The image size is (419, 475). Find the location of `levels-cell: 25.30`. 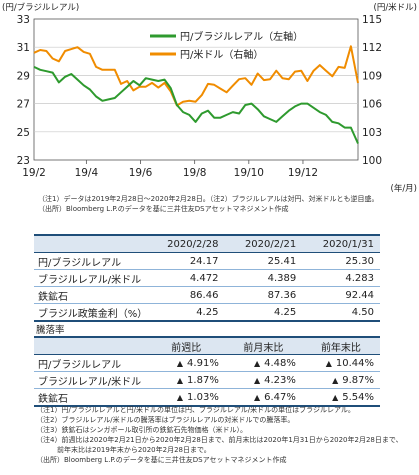

levels-cell: 25.30 is located at coordinates (341, 261).